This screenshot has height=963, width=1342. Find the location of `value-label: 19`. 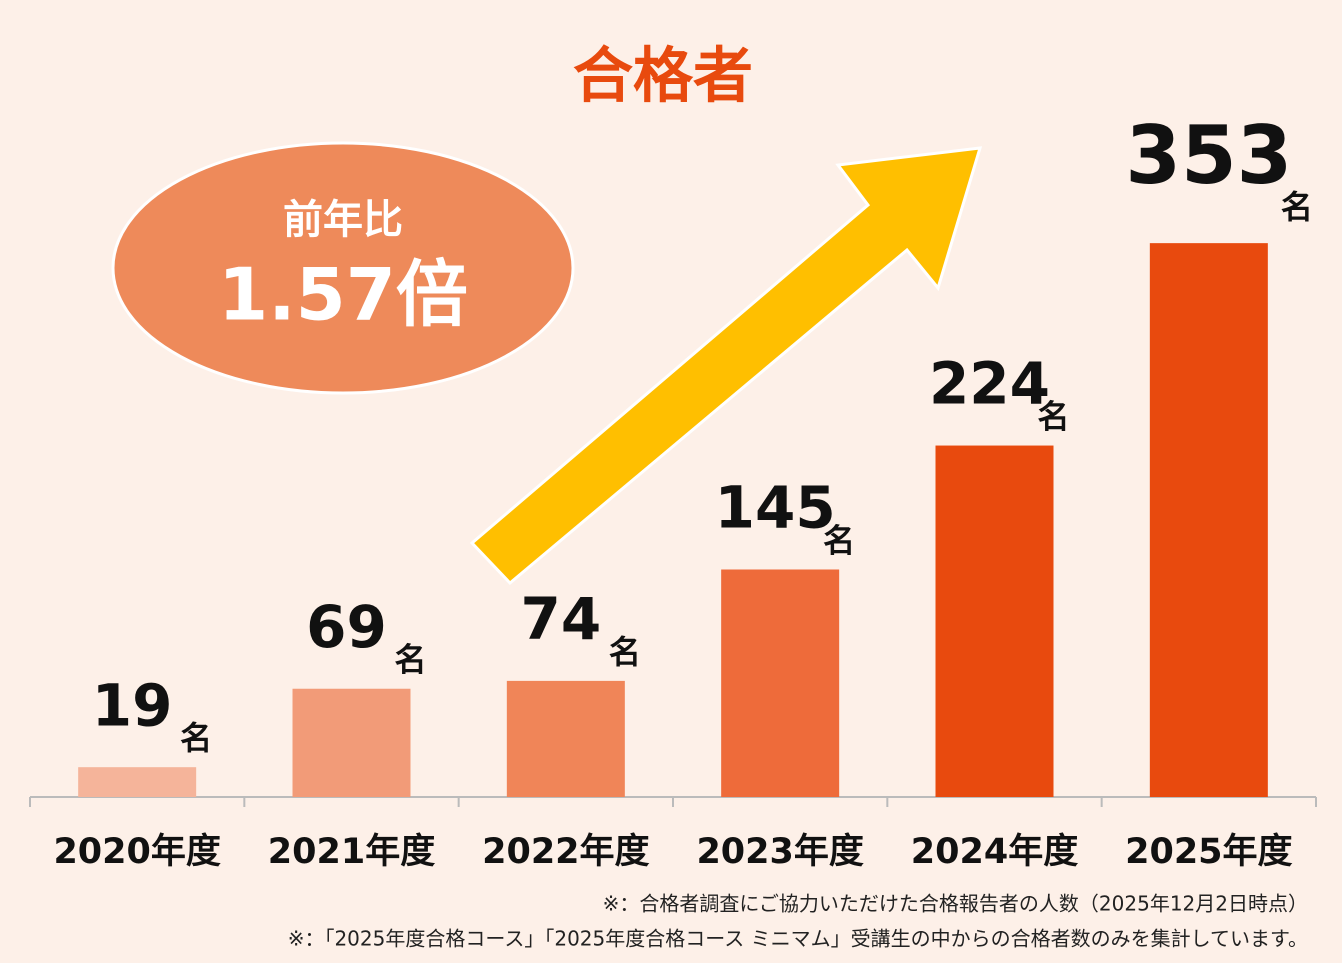

value-label: 19 is located at coordinates (132, 705).